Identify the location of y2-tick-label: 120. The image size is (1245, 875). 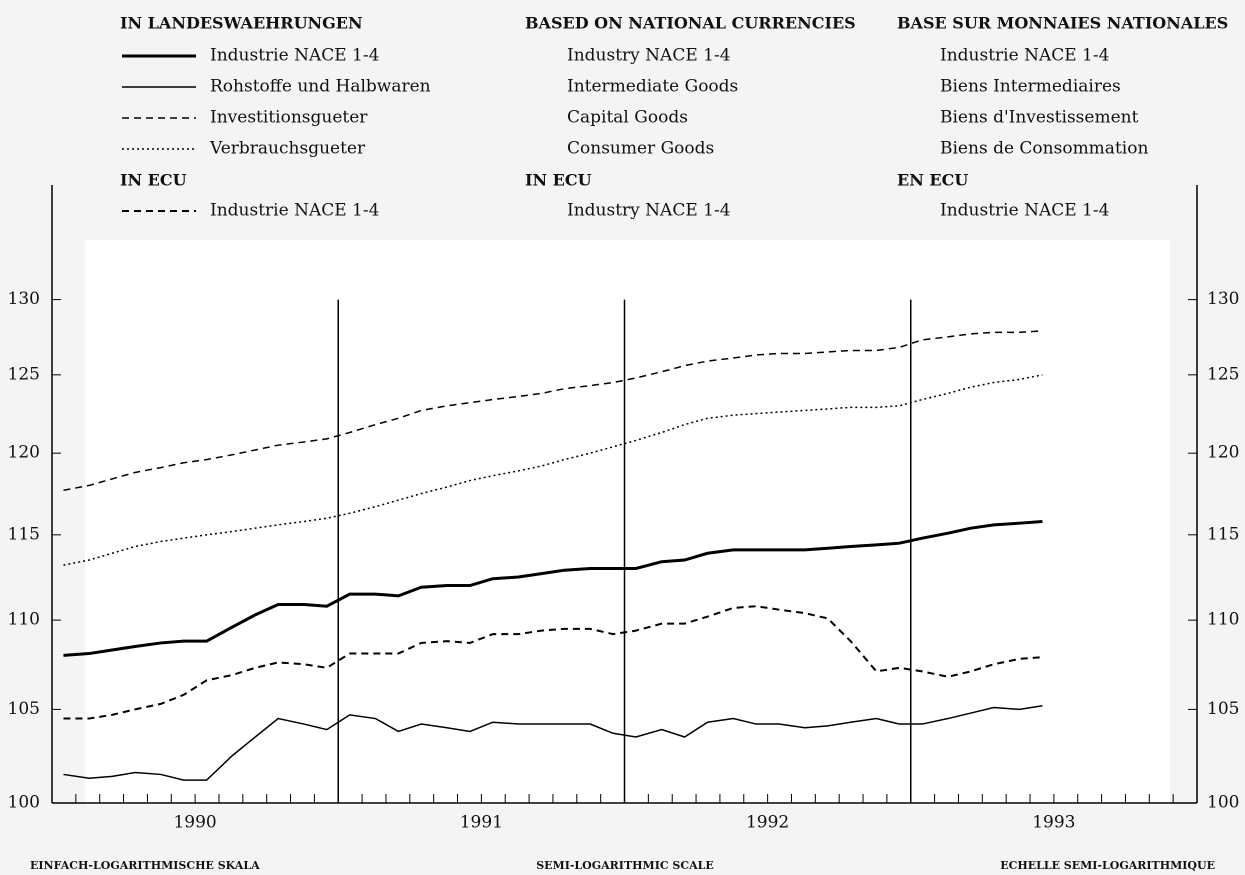
(1223, 453).